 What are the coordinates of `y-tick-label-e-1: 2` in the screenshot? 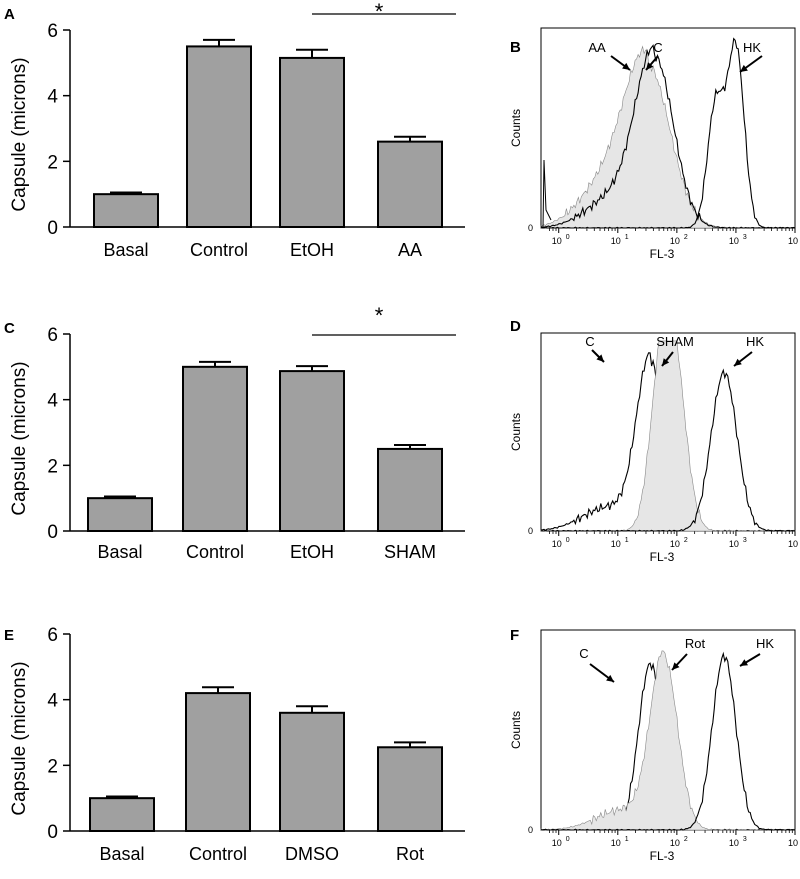 It's located at (52, 766).